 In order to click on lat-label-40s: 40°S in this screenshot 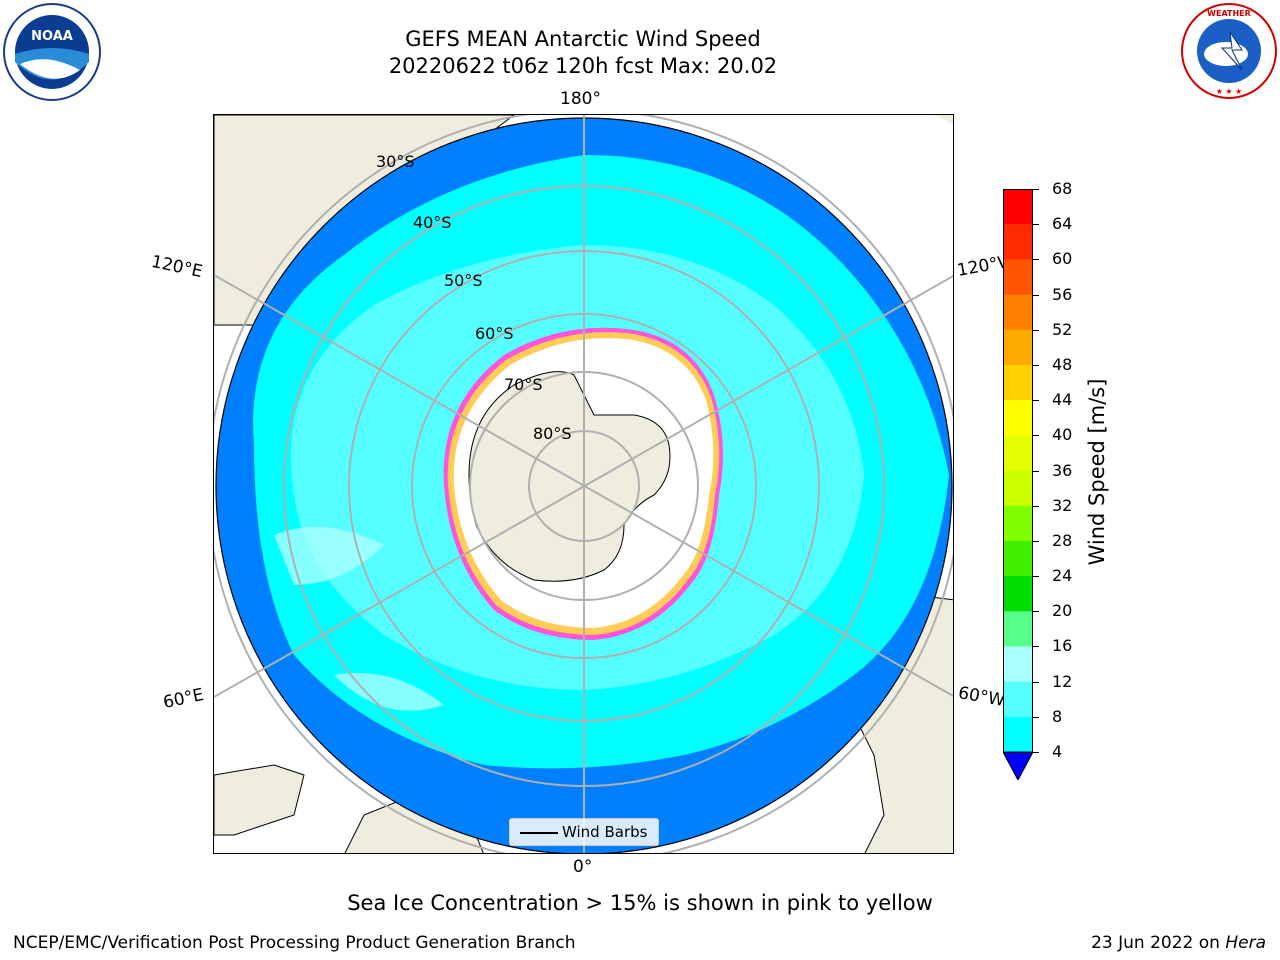, I will do `click(432, 222)`.